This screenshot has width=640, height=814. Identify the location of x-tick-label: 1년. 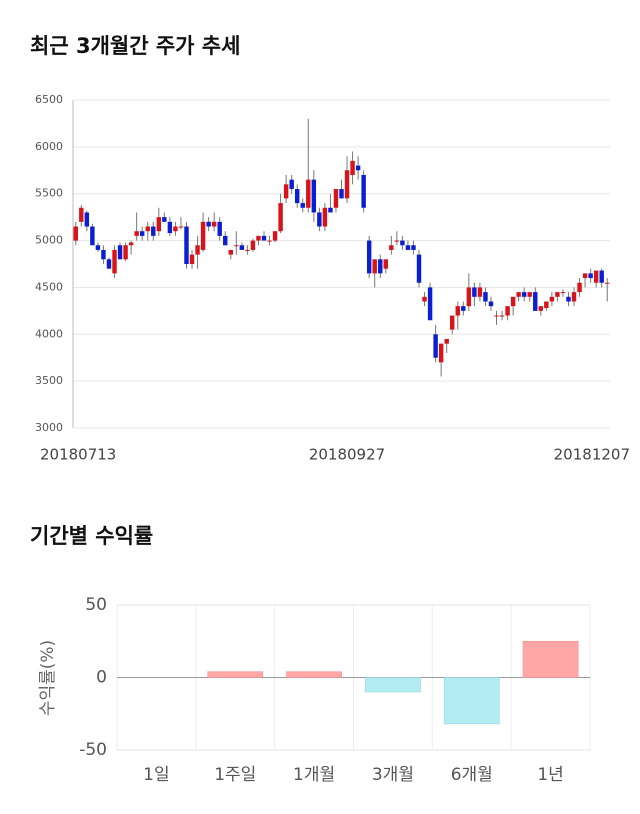
(550, 775).